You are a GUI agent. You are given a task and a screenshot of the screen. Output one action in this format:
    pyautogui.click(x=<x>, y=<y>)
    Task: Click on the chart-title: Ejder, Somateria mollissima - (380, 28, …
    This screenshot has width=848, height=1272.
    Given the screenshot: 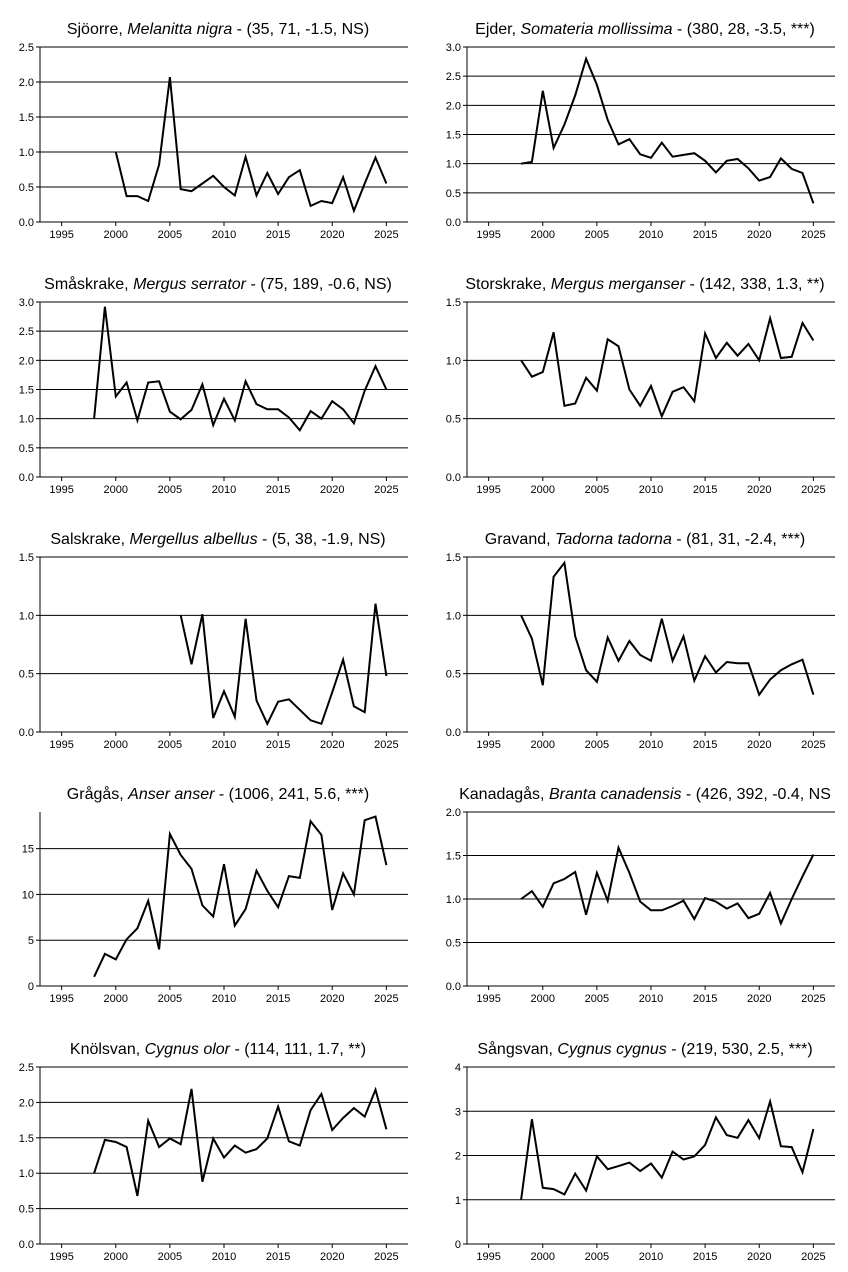 What is the action you would take?
    pyautogui.click(x=645, y=29)
    